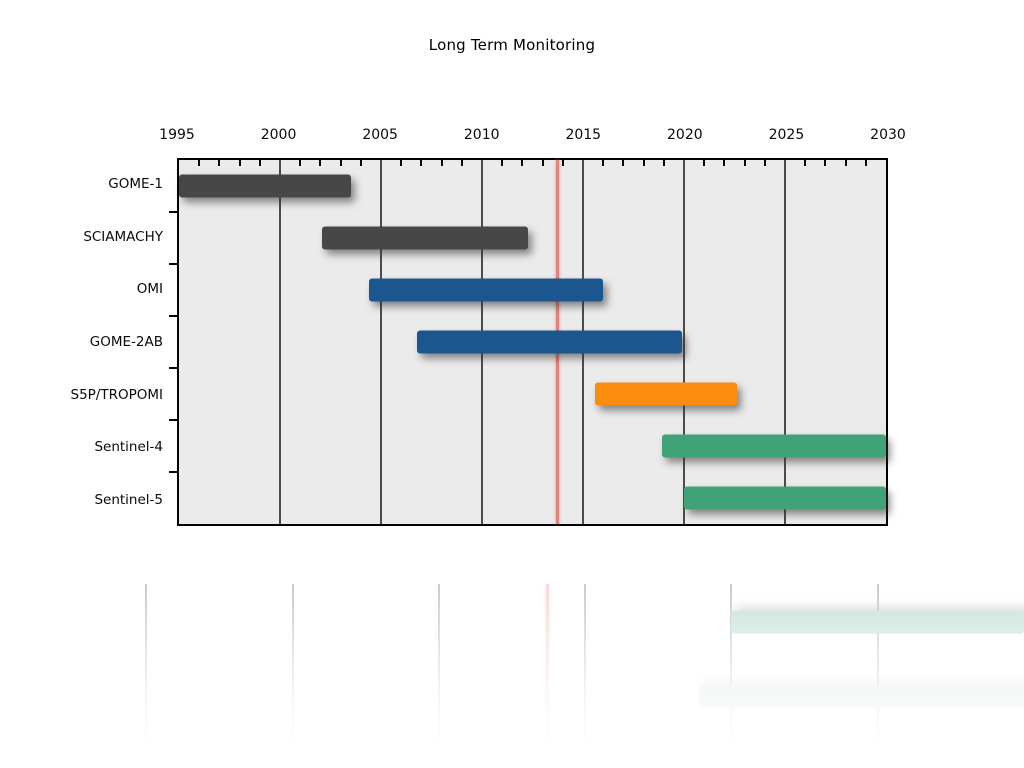  What do you see at coordinates (684, 342) in the screenshot?
I see `gridline-2020` at bounding box center [684, 342].